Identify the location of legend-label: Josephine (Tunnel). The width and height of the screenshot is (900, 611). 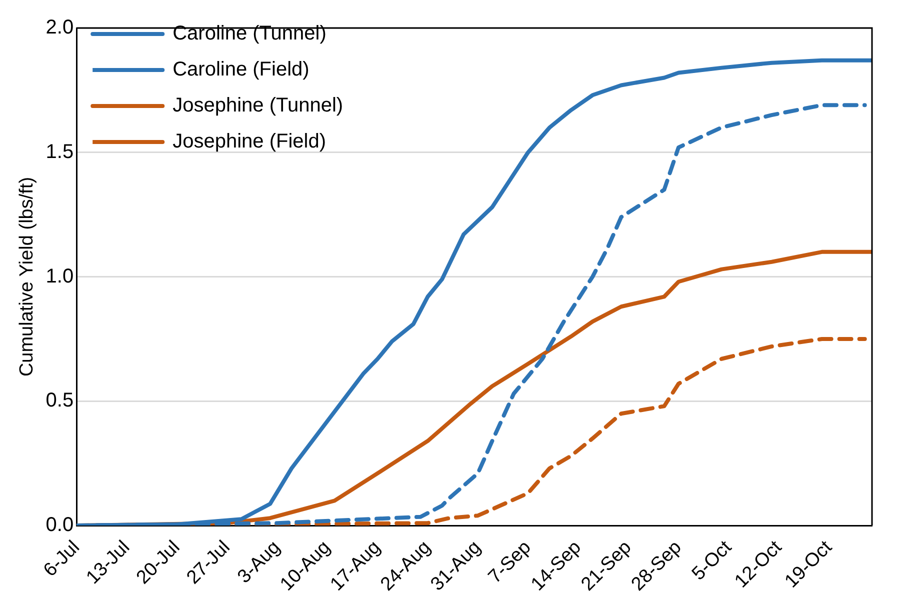
(258, 105).